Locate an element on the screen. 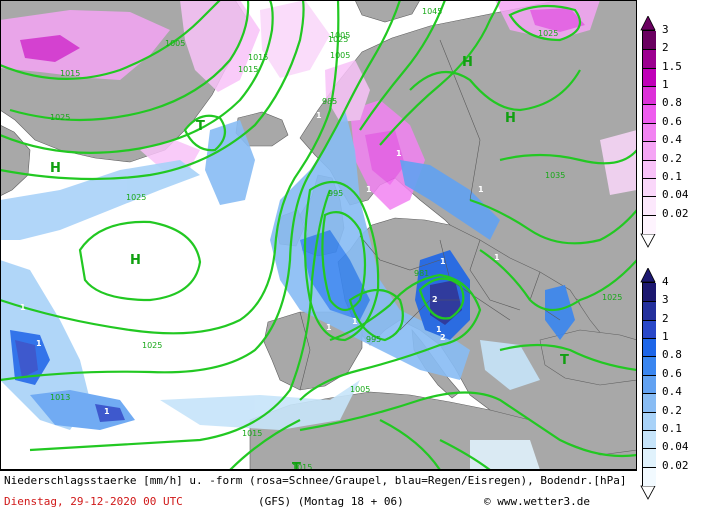 The height and width of the screenshot is (513, 704). rain-intensity-legend: 4 3 2 1 0.8 0.6 0.4 0.2 0.1 0.04 0.02 is located at coordinates (664, 384).